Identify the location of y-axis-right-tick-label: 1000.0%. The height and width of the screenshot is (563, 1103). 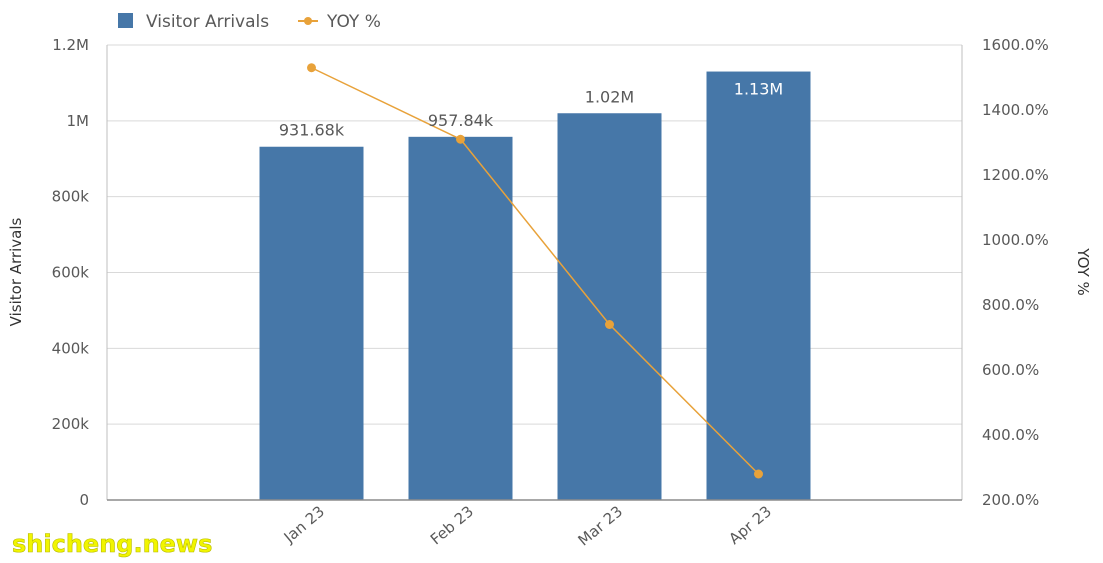
(1015, 240).